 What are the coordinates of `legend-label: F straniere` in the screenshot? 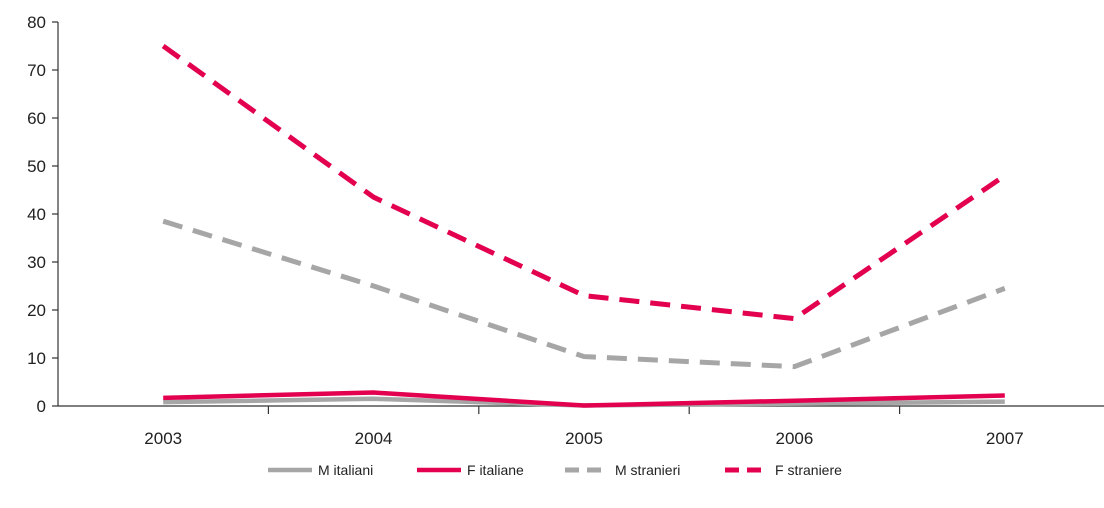 It's located at (808, 470).